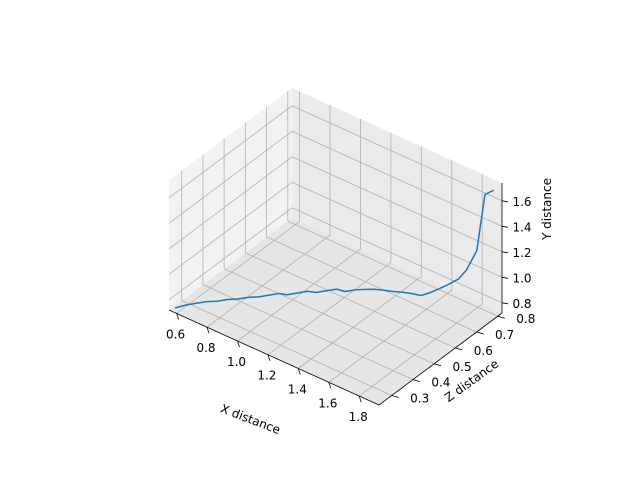 Image resolution: width=640 pixels, height=480 pixels. I want to click on depth-tick-label: 0.5, so click(462, 367).